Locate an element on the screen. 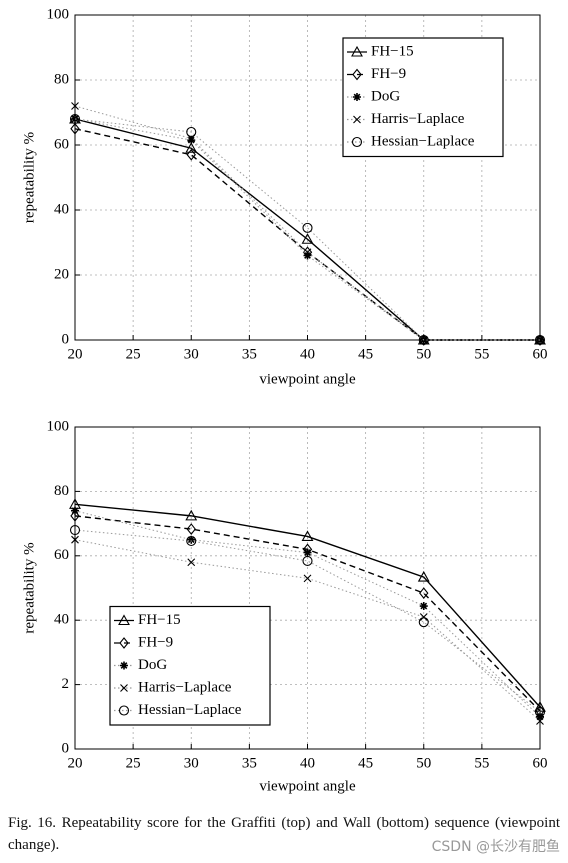  legend-box is located at coordinates (423, 97).